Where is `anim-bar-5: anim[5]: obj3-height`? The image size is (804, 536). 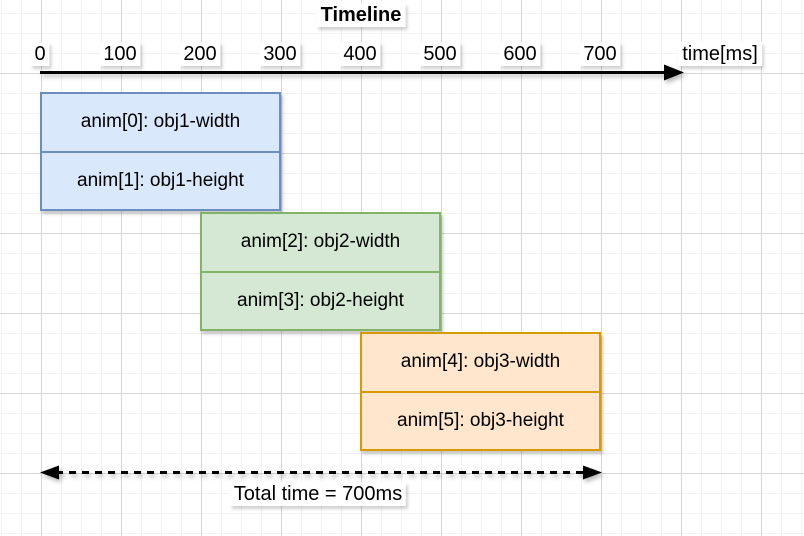 anim-bar-5: anim[5]: obj3-height is located at coordinates (480, 421).